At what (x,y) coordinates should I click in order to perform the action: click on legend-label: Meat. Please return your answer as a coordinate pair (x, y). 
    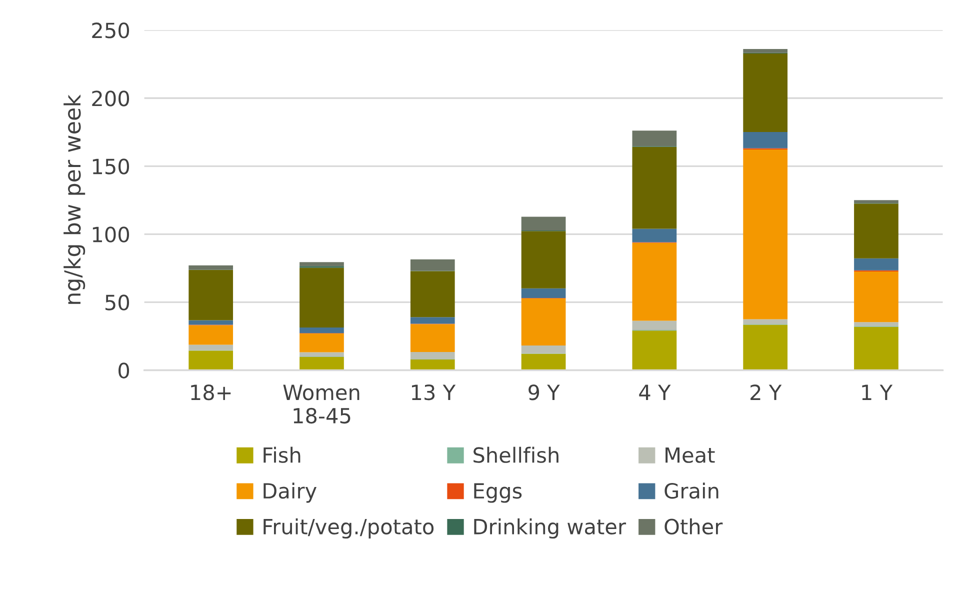
    Looking at the image, I should click on (690, 455).